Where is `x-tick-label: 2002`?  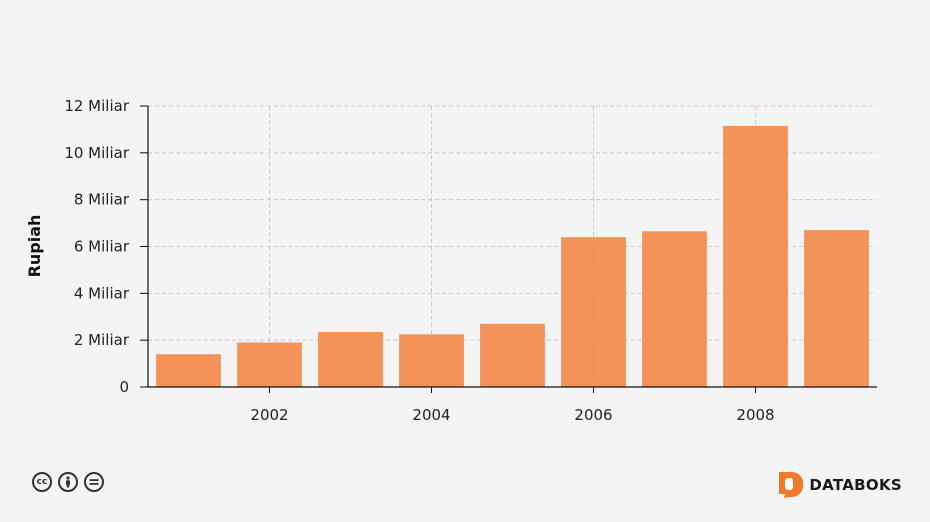
x-tick-label: 2002 is located at coordinates (269, 415).